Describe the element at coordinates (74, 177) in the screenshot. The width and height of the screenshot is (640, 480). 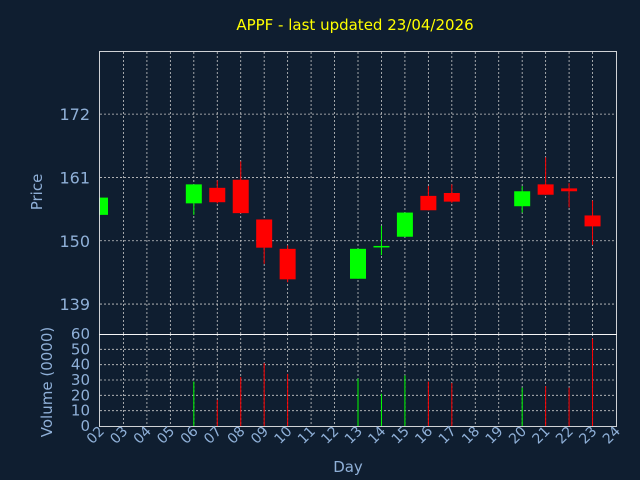
I see `price-tick-label: 161` at that location.